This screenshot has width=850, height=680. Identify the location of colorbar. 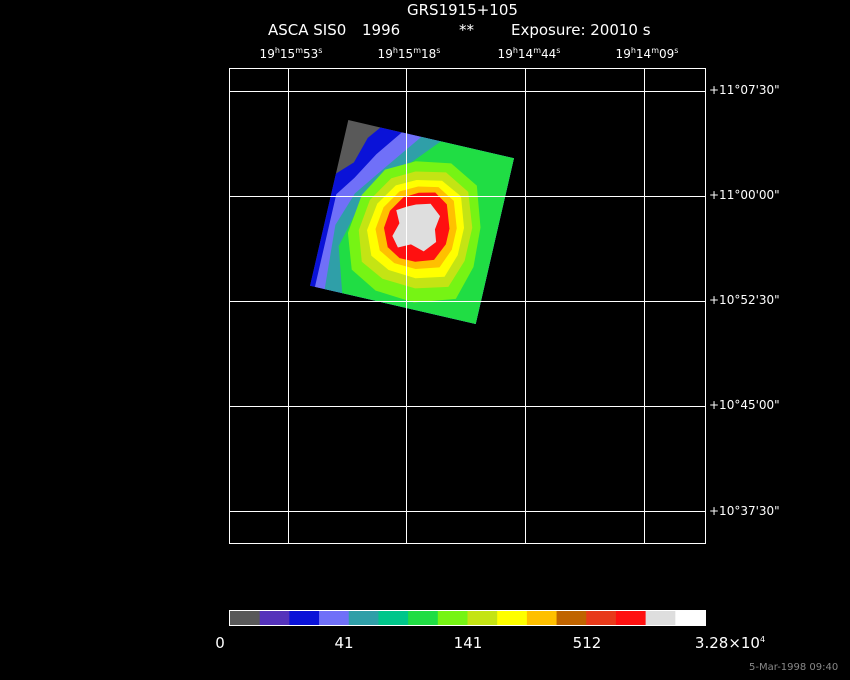
(468, 618).